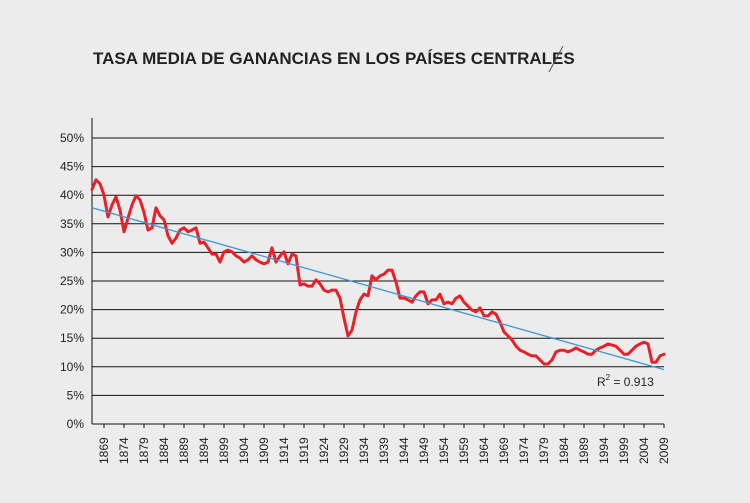 The image size is (750, 503). I want to click on x-tick-label: 2009, so click(664, 450).